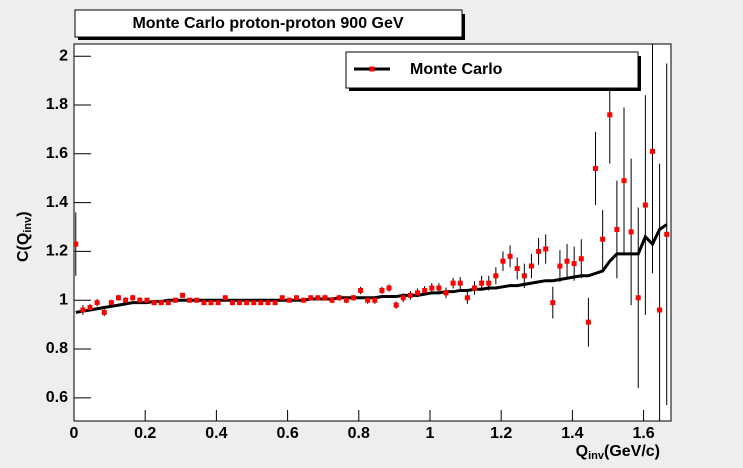 Image resolution: width=743 pixels, height=468 pixels. I want to click on y-axis-label: C(Qinv), so click(24, 236).